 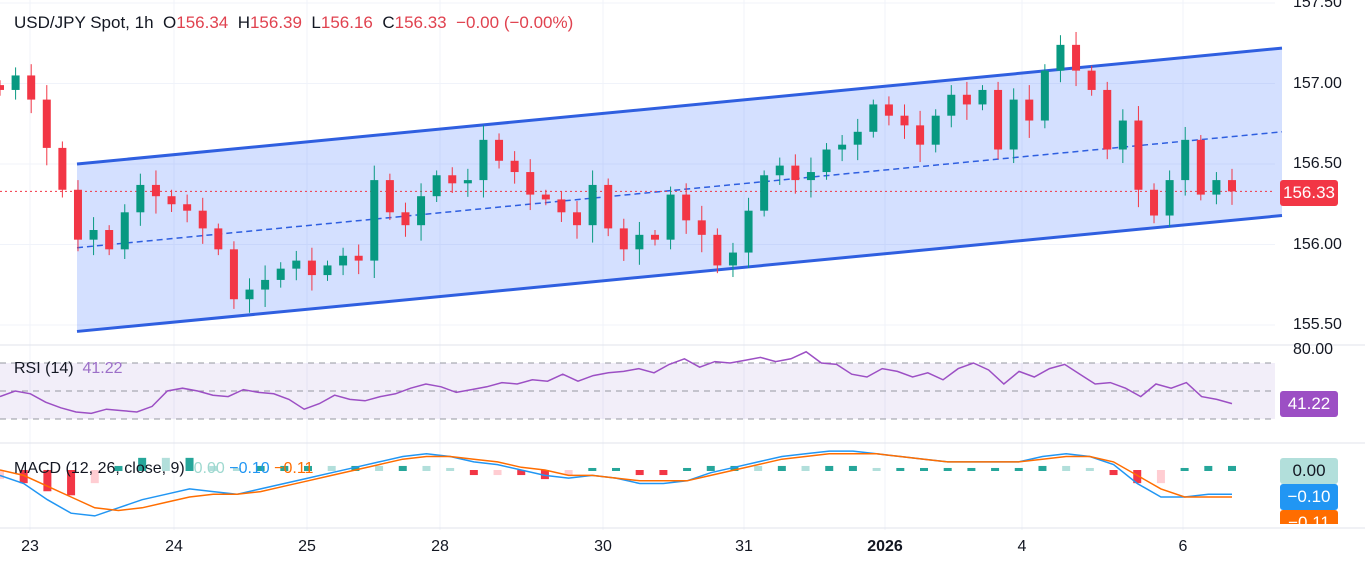 I want to click on time-axis-label: 24, so click(x=174, y=546).